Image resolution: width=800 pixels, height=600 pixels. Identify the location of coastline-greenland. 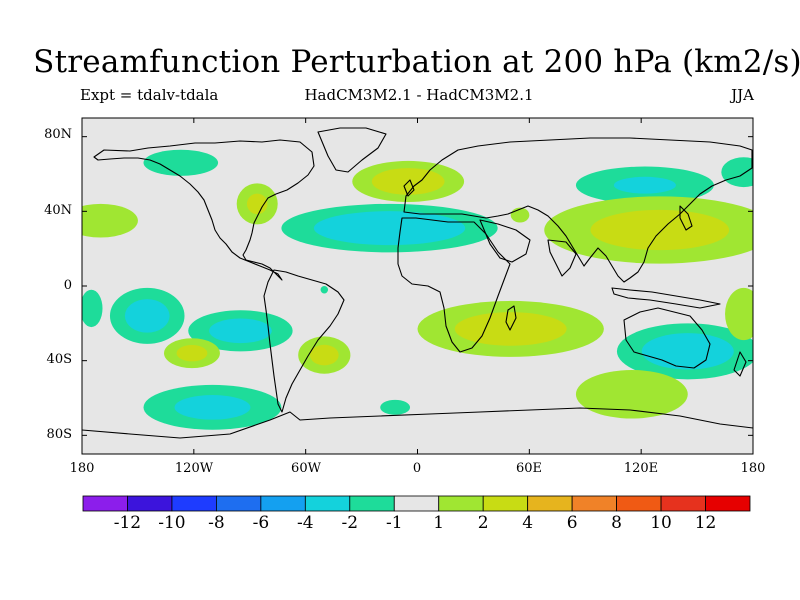
(352, 150).